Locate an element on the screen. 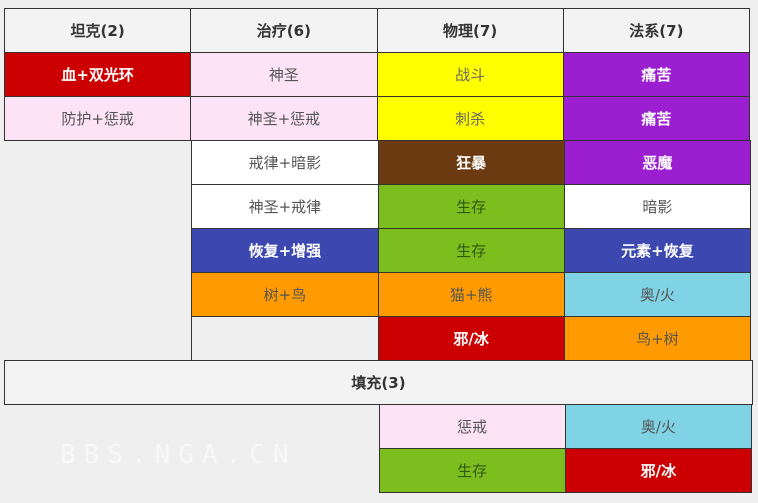 This screenshot has height=503, width=758. table-row: 惩戒 奥/火 is located at coordinates (378, 426).